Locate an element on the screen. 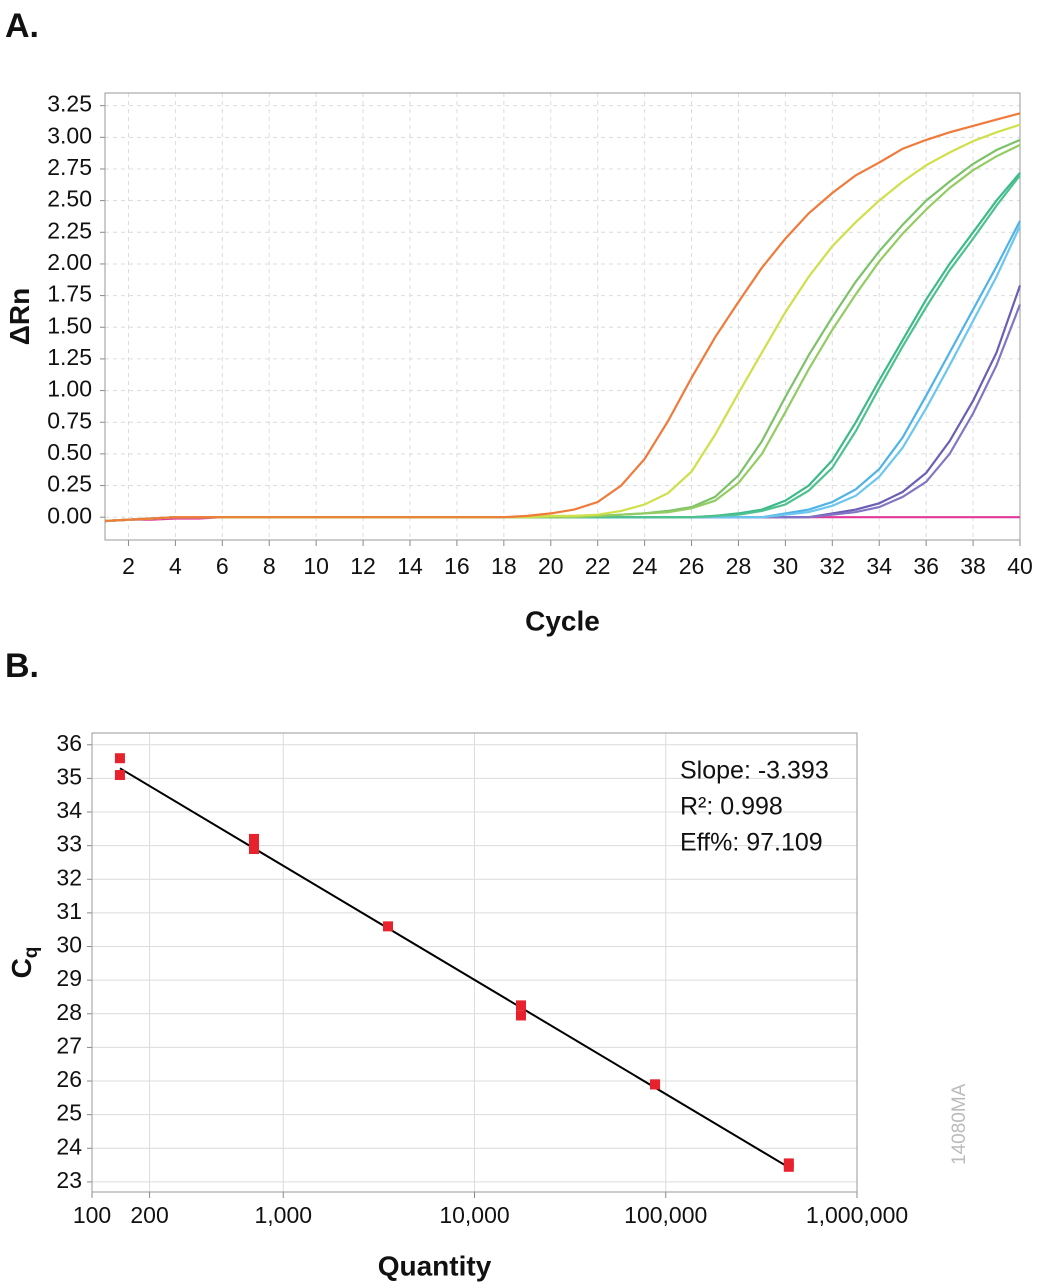  y-tick-label: 26 is located at coordinates (69, 1079).